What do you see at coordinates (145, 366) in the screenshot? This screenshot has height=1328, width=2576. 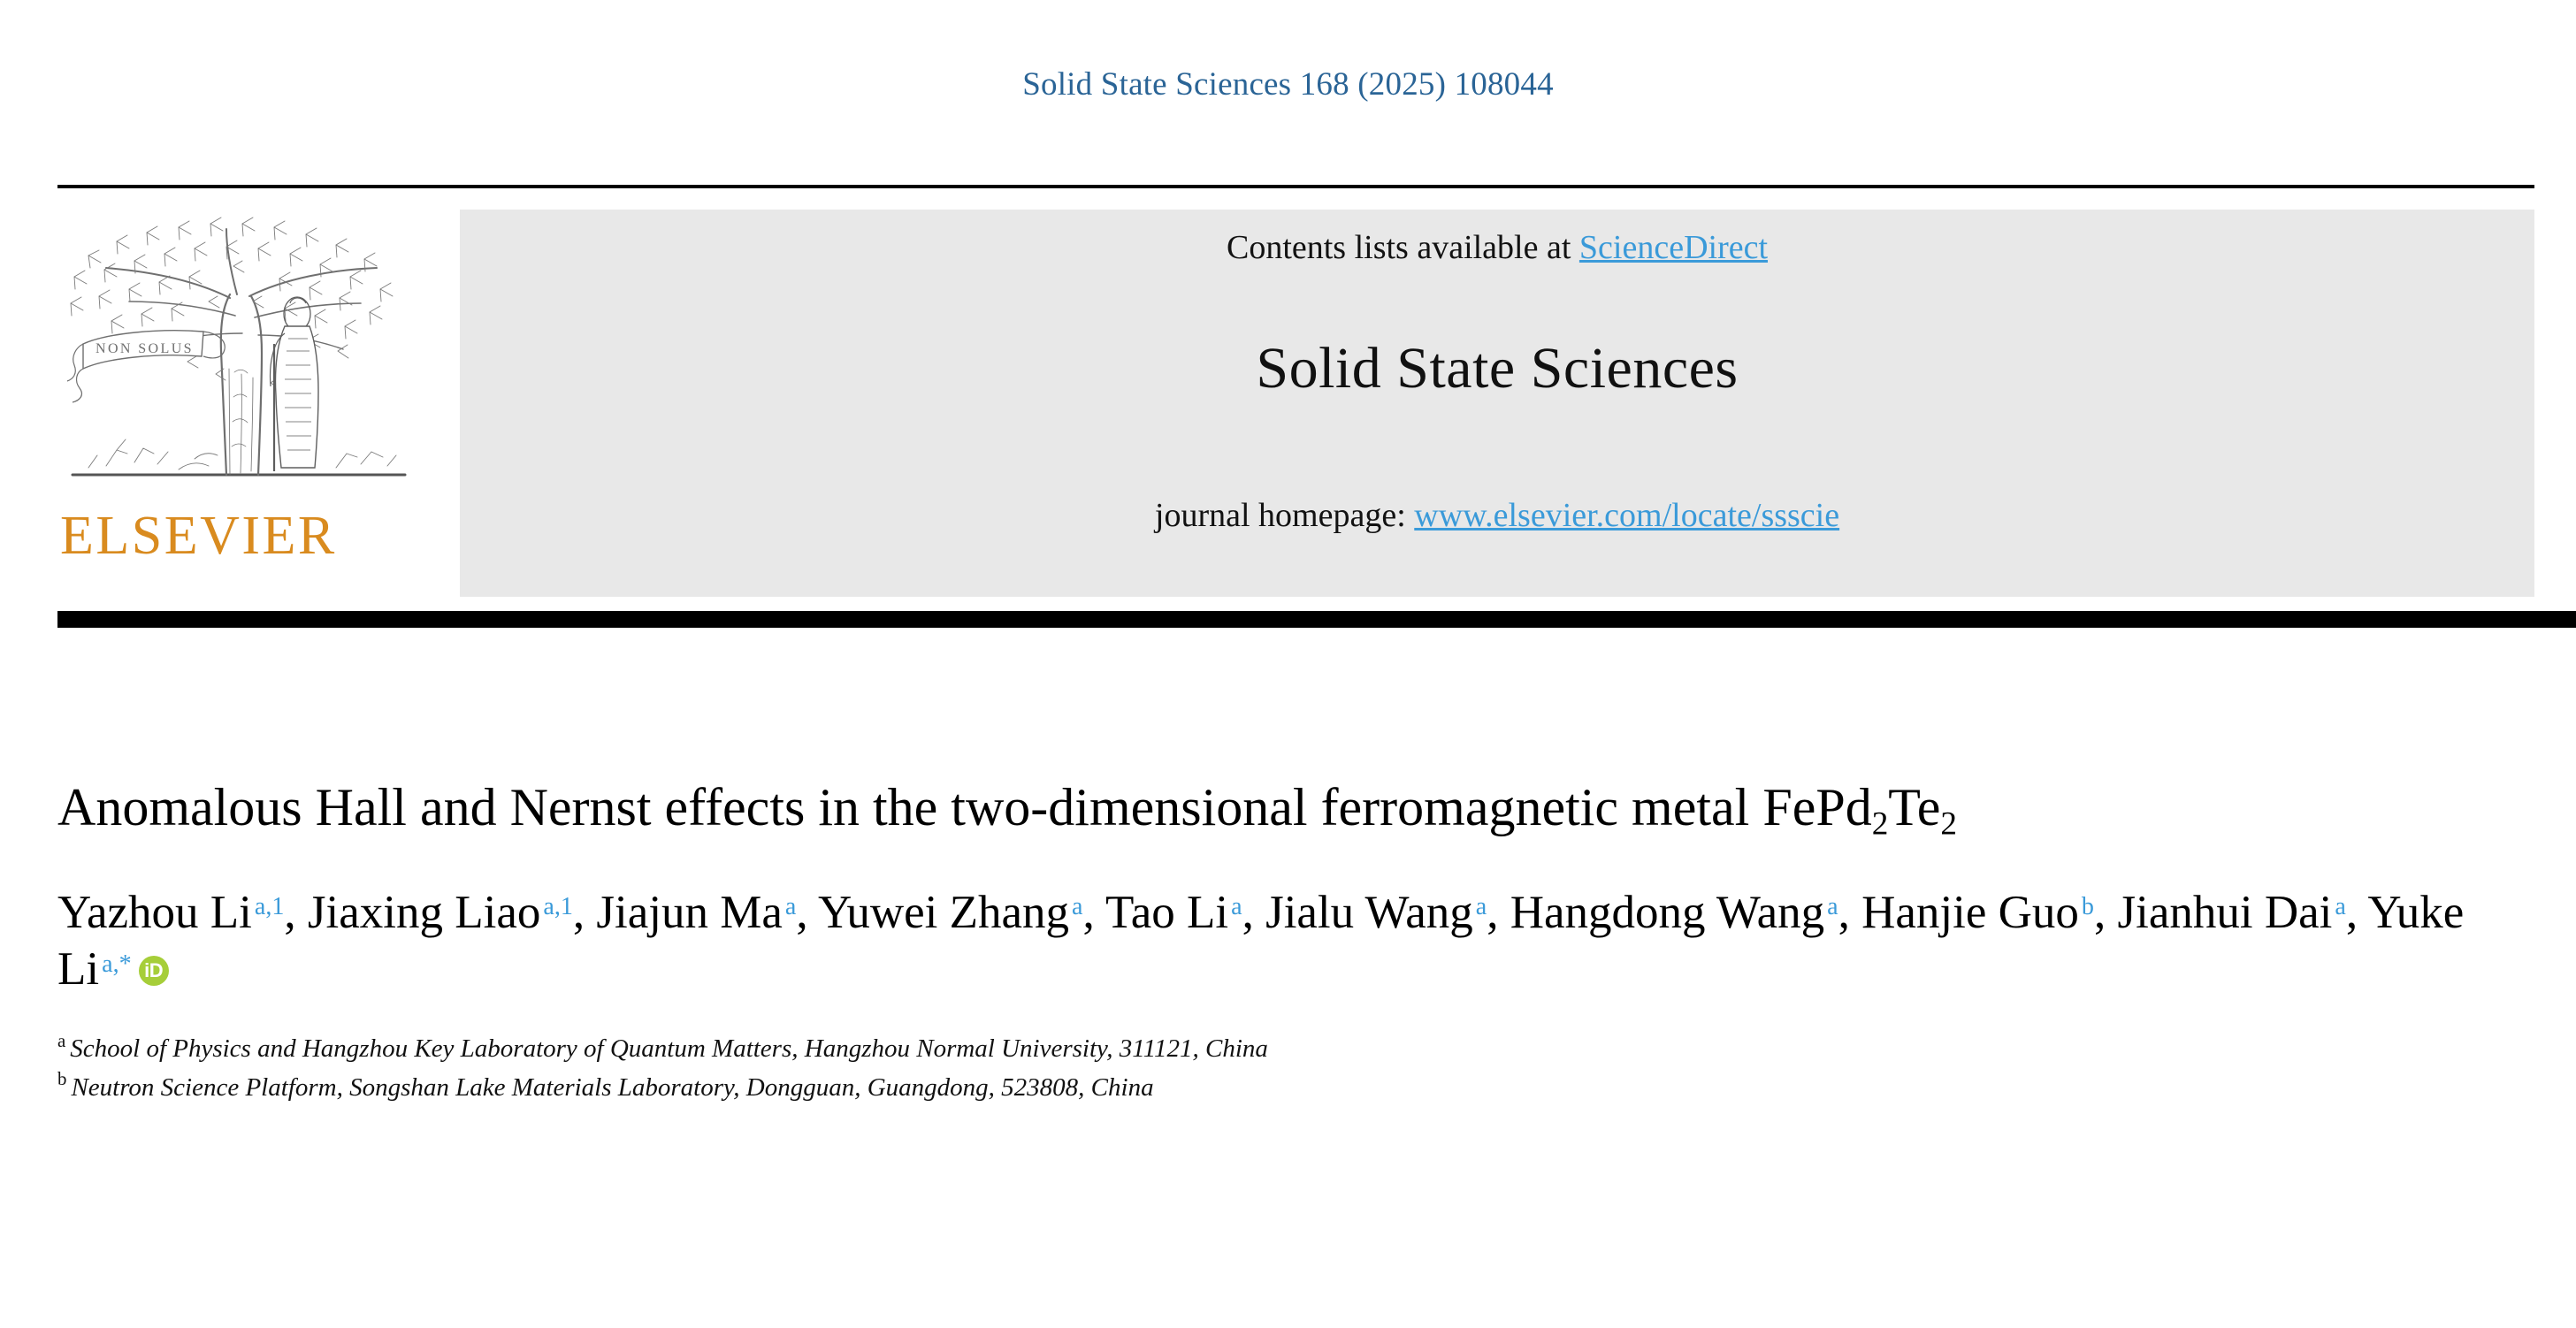 I see `non-solus-banner: NON SOLUS` at bounding box center [145, 366].